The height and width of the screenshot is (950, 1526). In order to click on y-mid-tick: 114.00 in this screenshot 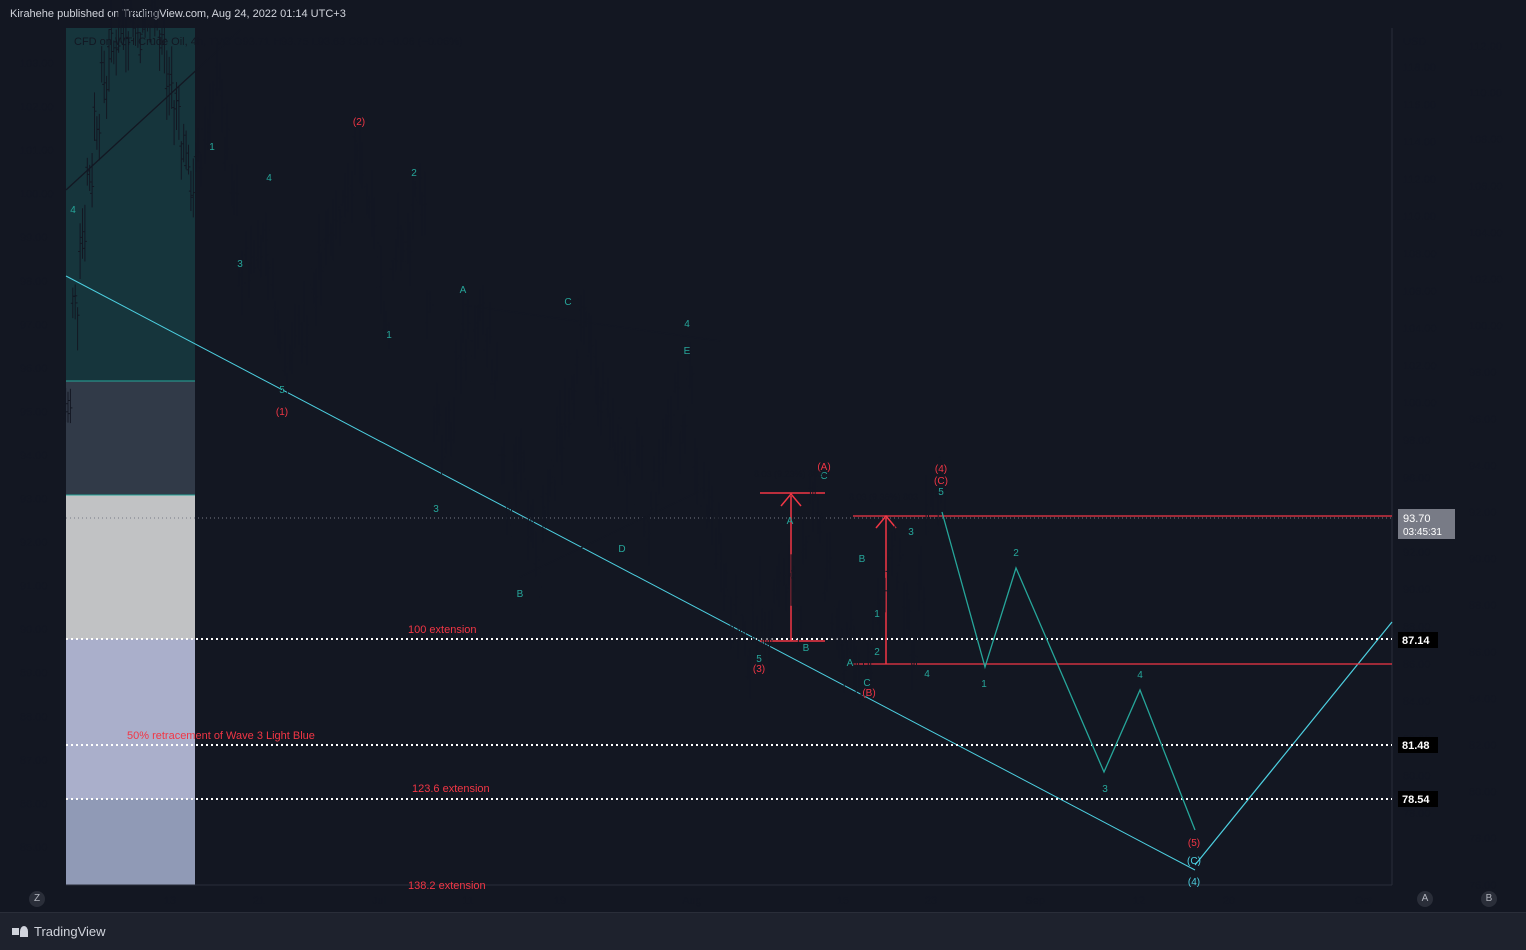, I will do `click(1419, 143)`.